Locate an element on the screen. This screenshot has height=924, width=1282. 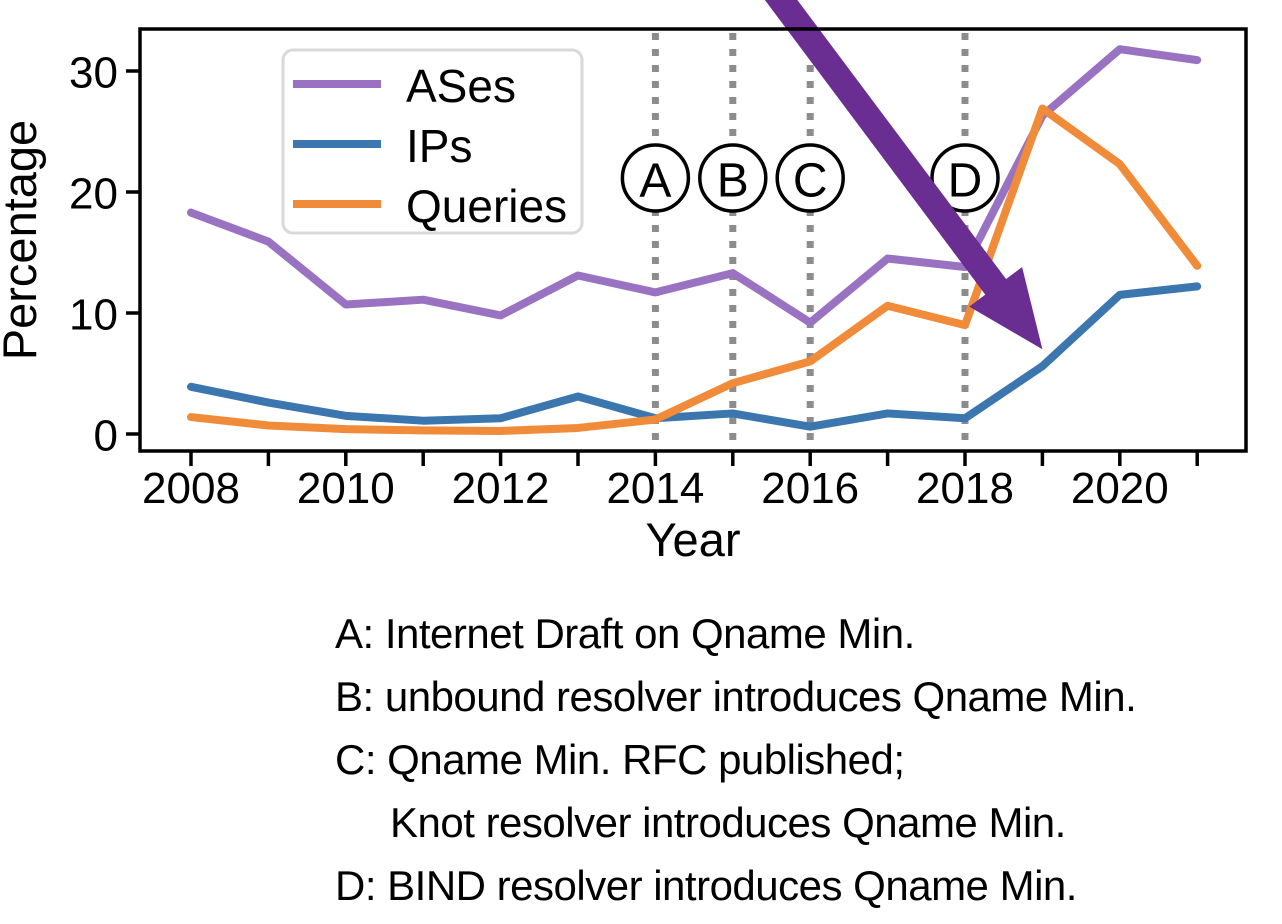
event-label-B: B is located at coordinates (733, 181).